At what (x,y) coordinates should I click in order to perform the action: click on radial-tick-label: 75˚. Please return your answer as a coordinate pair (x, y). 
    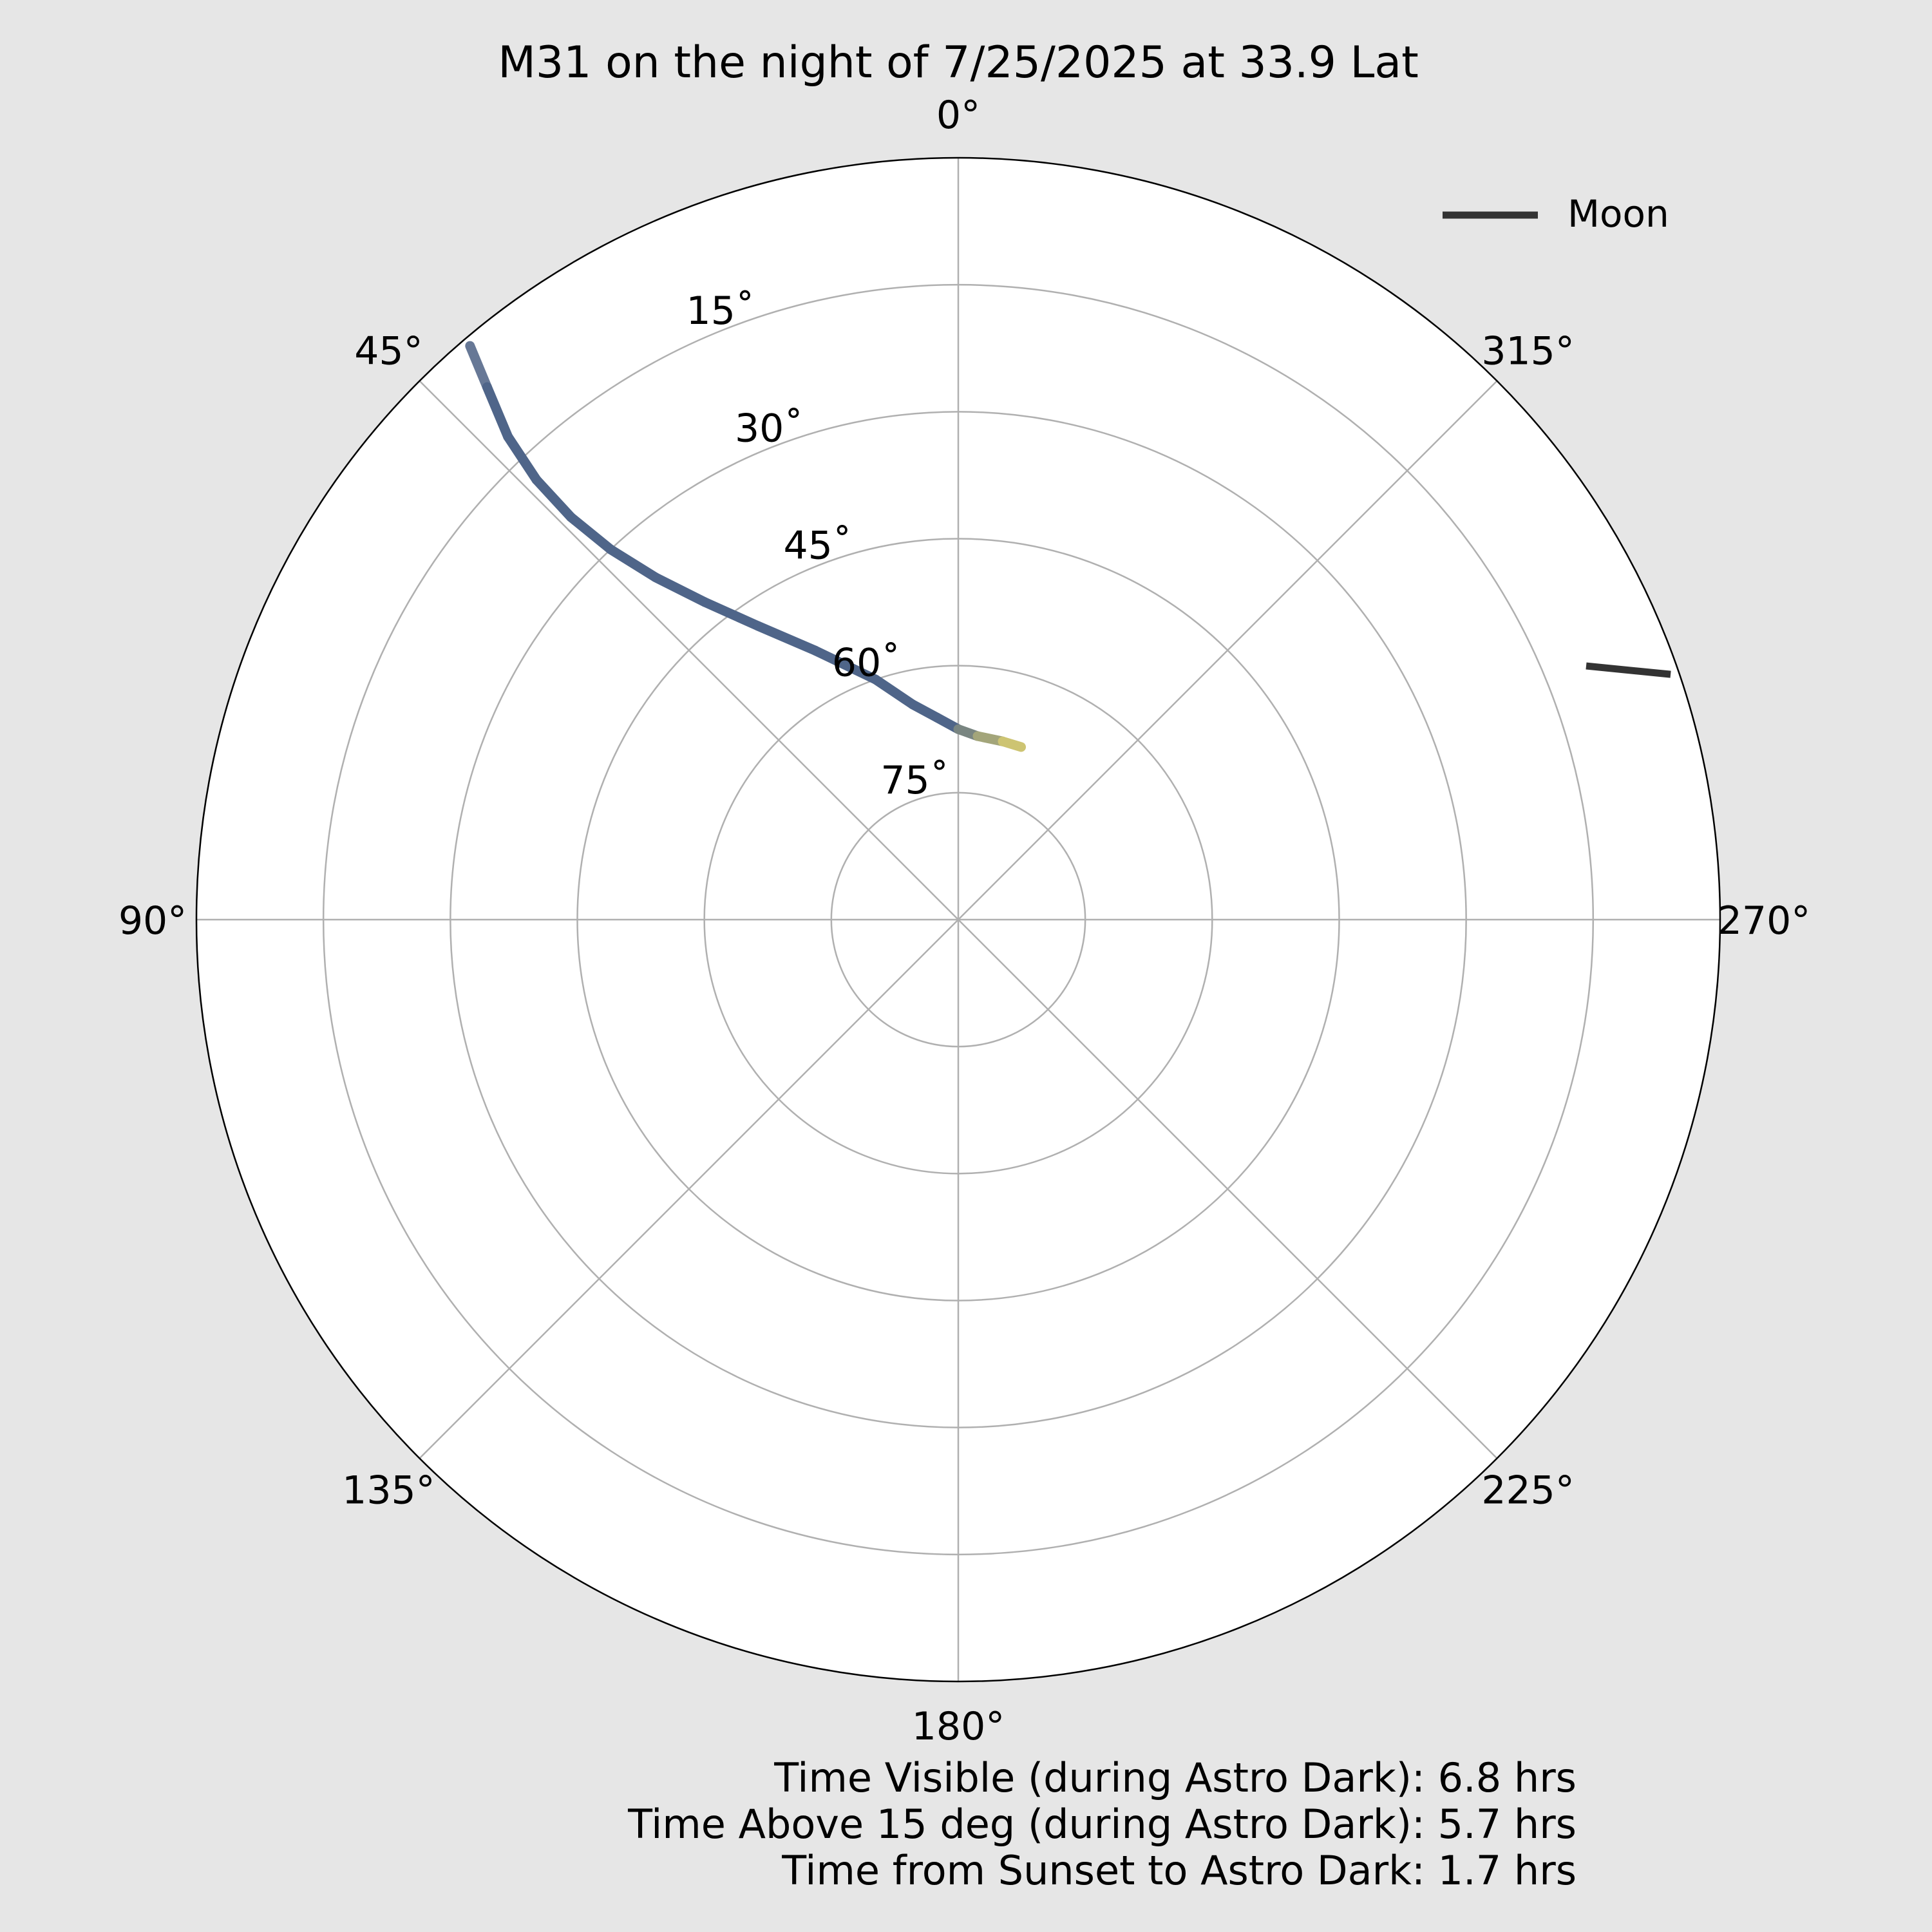
    Looking at the image, I should click on (914, 781).